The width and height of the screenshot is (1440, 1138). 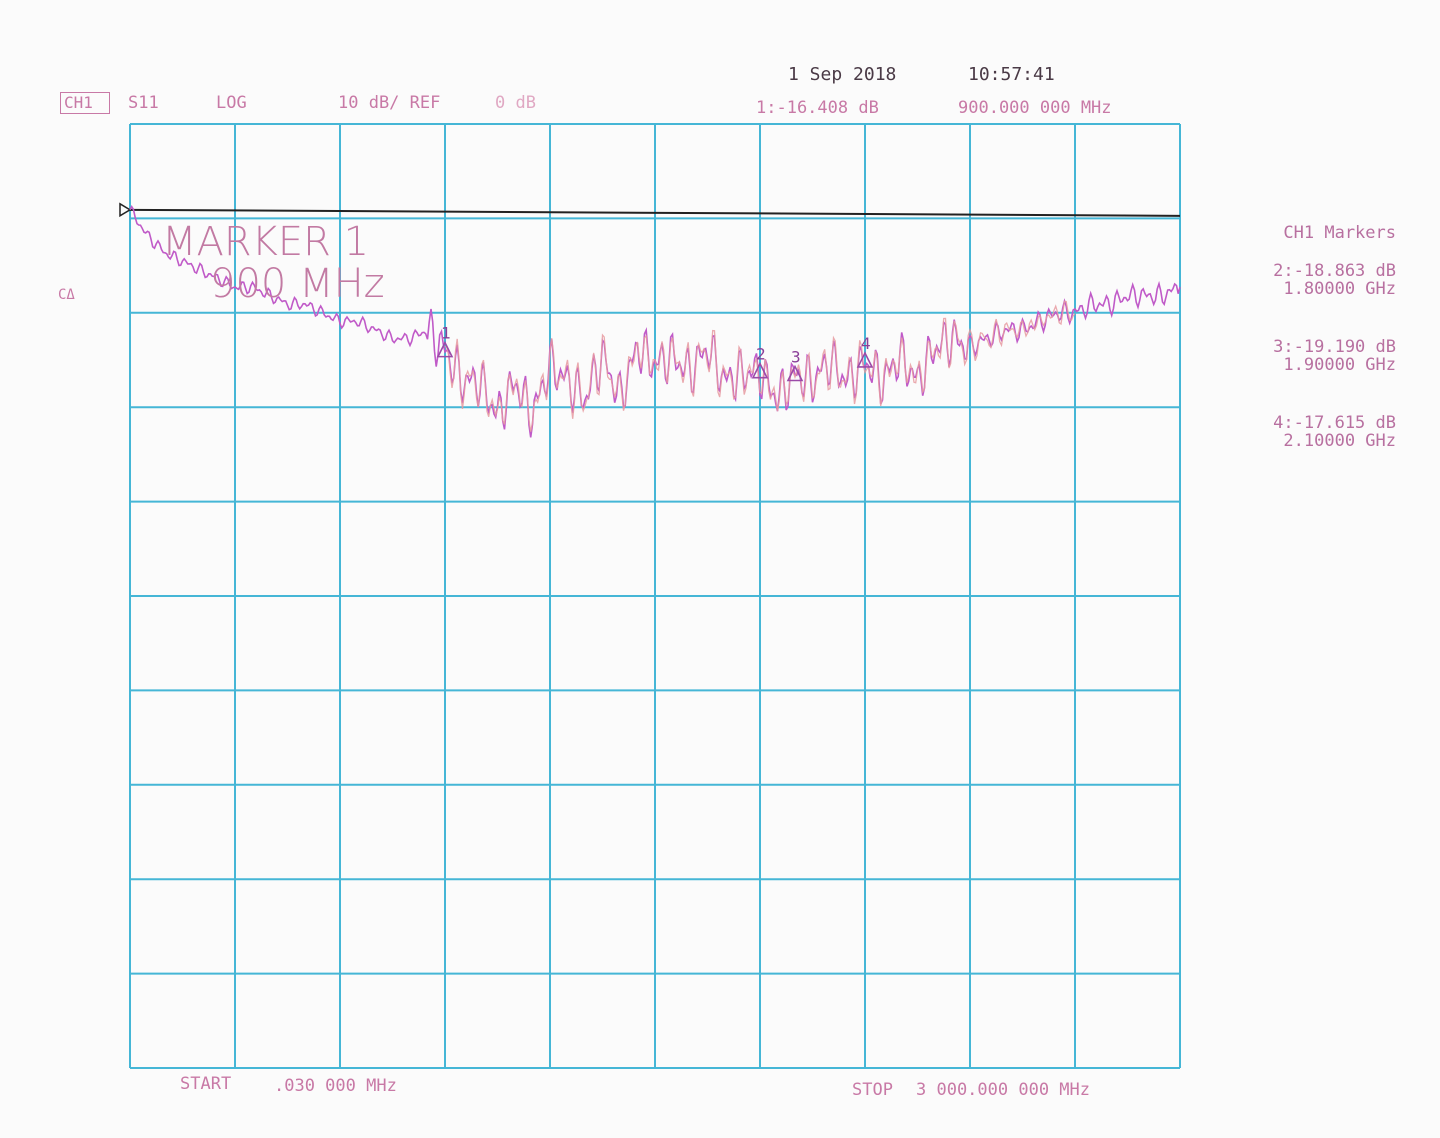 What do you see at coordinates (865, 359) in the screenshot?
I see `marker-4-icon` at bounding box center [865, 359].